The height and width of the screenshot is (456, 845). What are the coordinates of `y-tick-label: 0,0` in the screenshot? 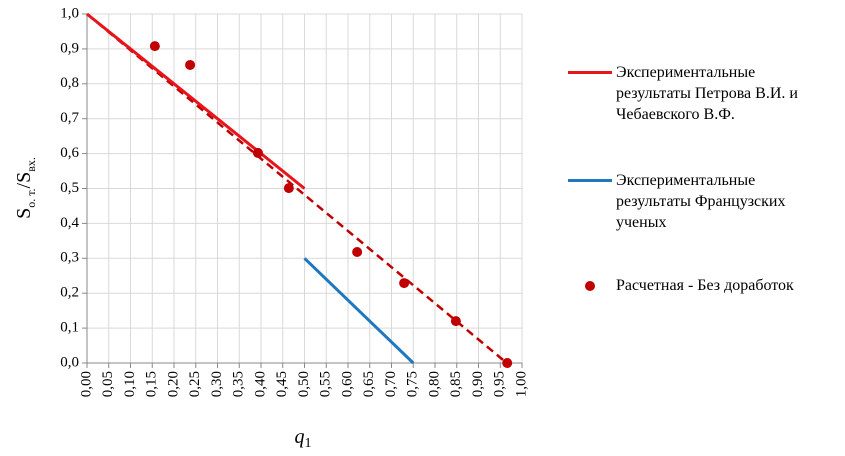 It's located at (69, 362).